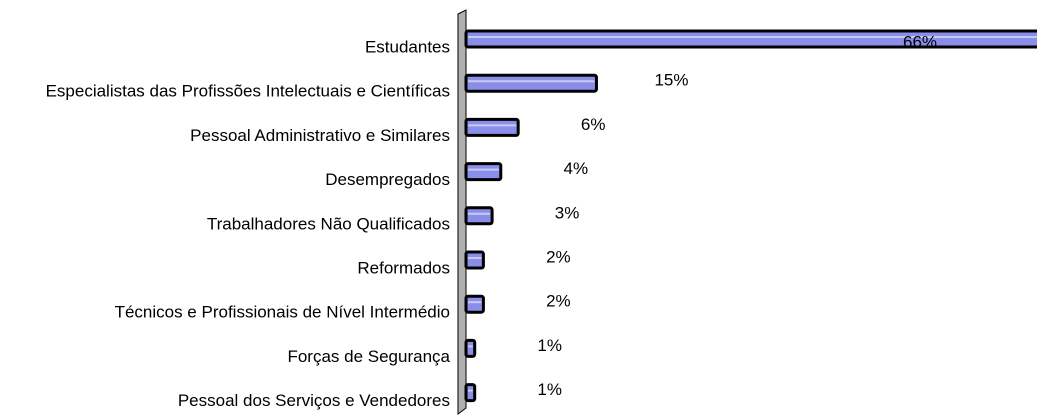 The height and width of the screenshot is (416, 1037). I want to click on category-label: Reformados, so click(403, 267).